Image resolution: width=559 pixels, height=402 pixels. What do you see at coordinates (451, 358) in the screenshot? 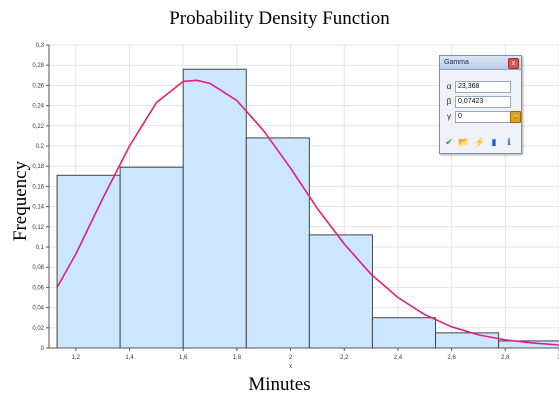
I see `x-tick-label: 2,6` at bounding box center [451, 358].